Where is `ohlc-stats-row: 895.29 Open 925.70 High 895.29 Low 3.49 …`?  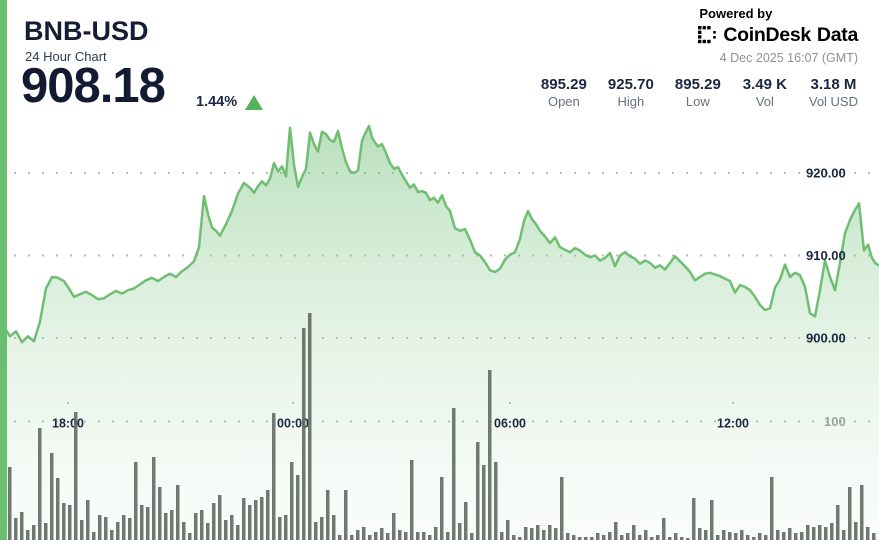
ohlc-stats-row: 895.29 Open 925.70 High 895.29 Low 3.49 … is located at coordinates (699, 92).